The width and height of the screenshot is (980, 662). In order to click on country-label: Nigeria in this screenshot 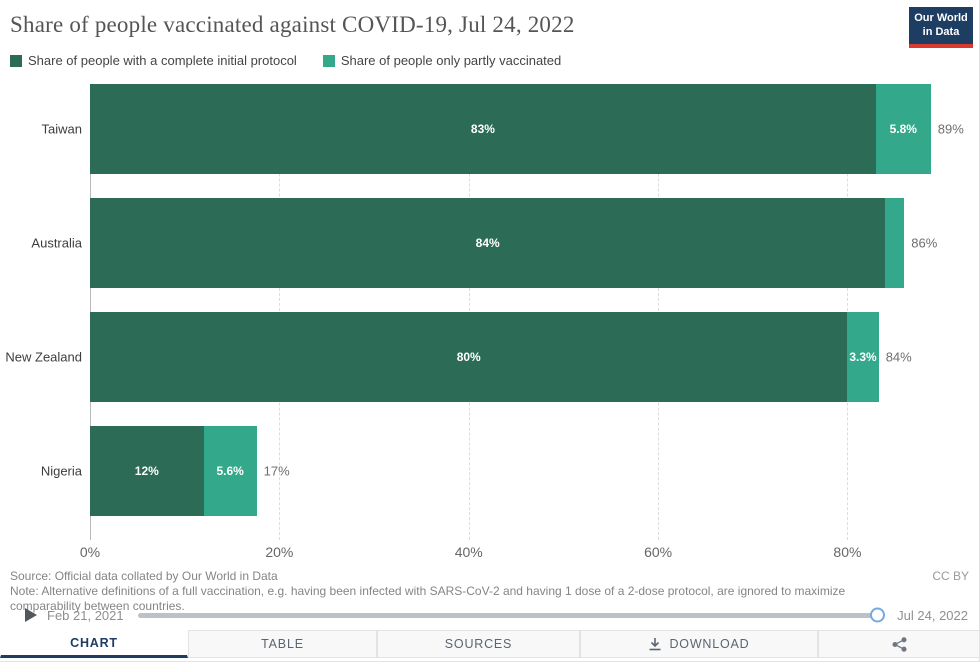, I will do `click(61, 471)`.